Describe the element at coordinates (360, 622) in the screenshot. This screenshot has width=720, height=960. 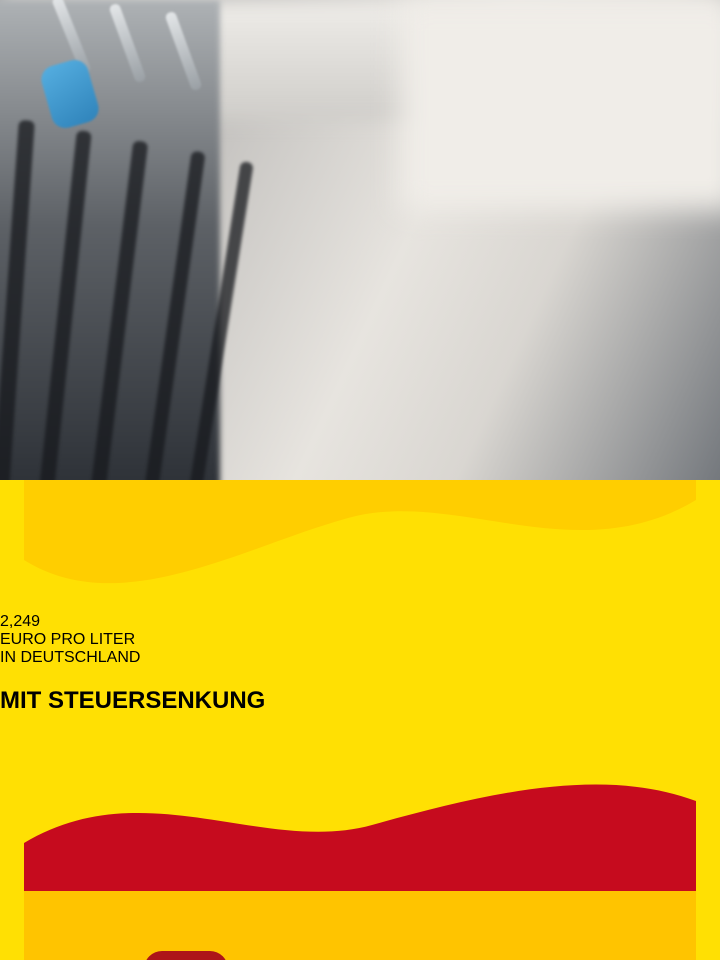
I see `germany-price: 2,249` at that location.